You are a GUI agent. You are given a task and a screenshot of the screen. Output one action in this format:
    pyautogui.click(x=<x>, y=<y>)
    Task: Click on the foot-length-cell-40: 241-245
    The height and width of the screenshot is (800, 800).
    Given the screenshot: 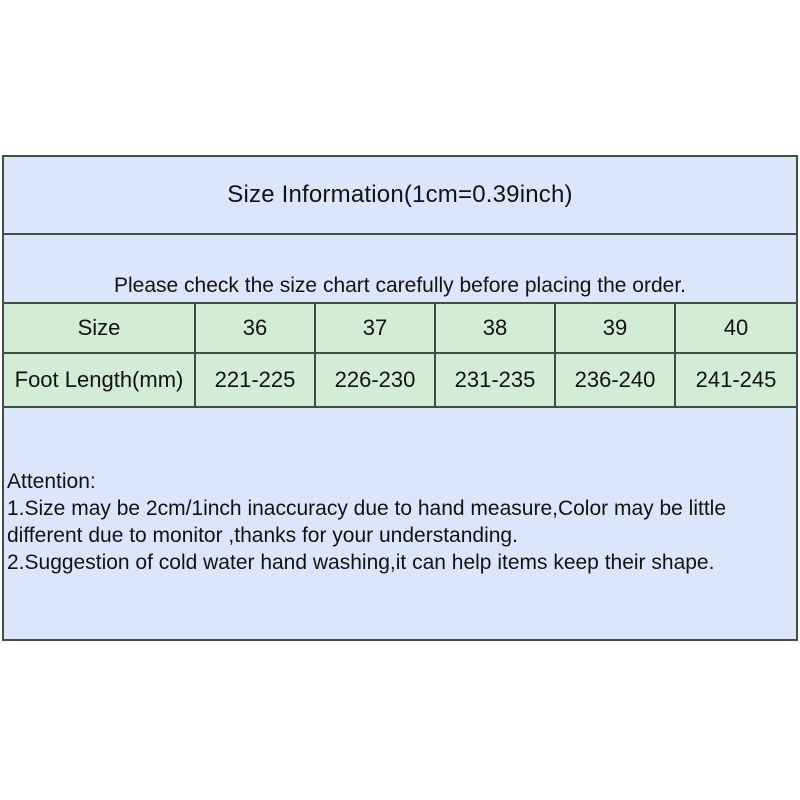 What is the action you would take?
    pyautogui.click(x=736, y=380)
    